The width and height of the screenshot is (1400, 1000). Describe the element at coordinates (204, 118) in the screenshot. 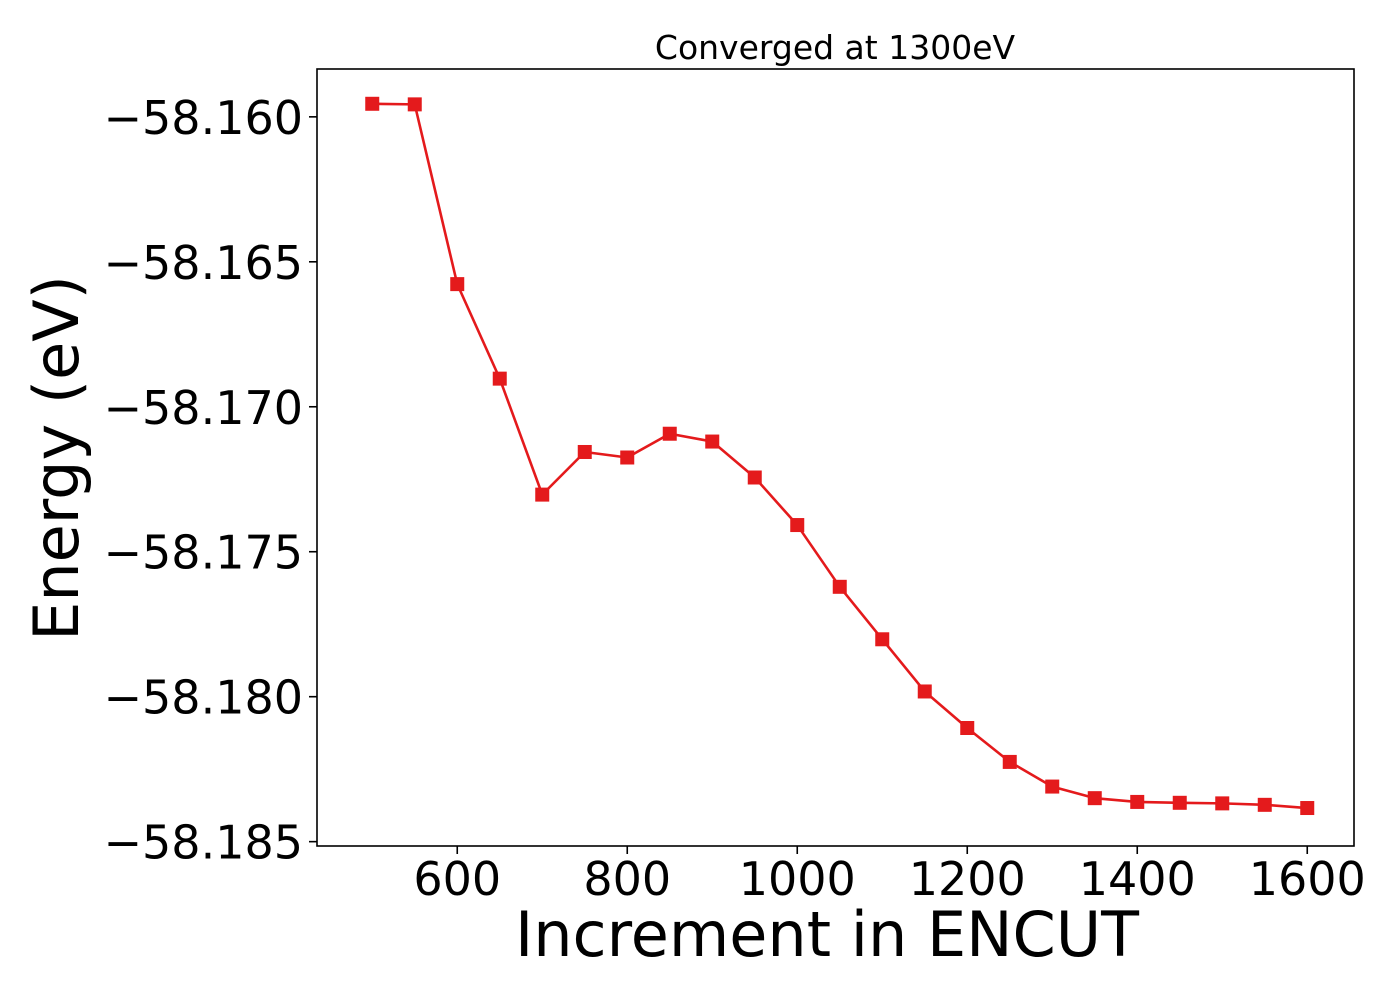

I see `y-tick-label: −58.160` at that location.